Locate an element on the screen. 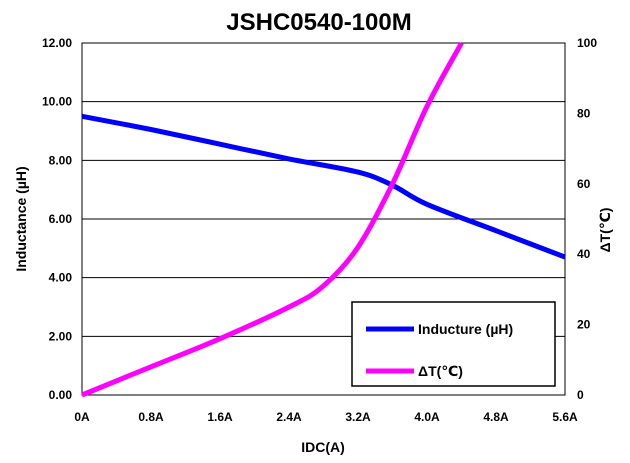  y-axis-label: Inductance (µH) is located at coordinates (21, 218).